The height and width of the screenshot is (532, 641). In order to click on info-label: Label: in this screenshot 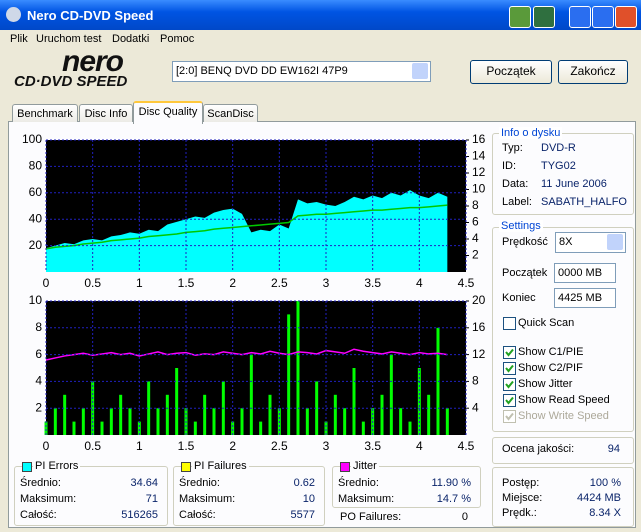, I will do `click(517, 202)`.